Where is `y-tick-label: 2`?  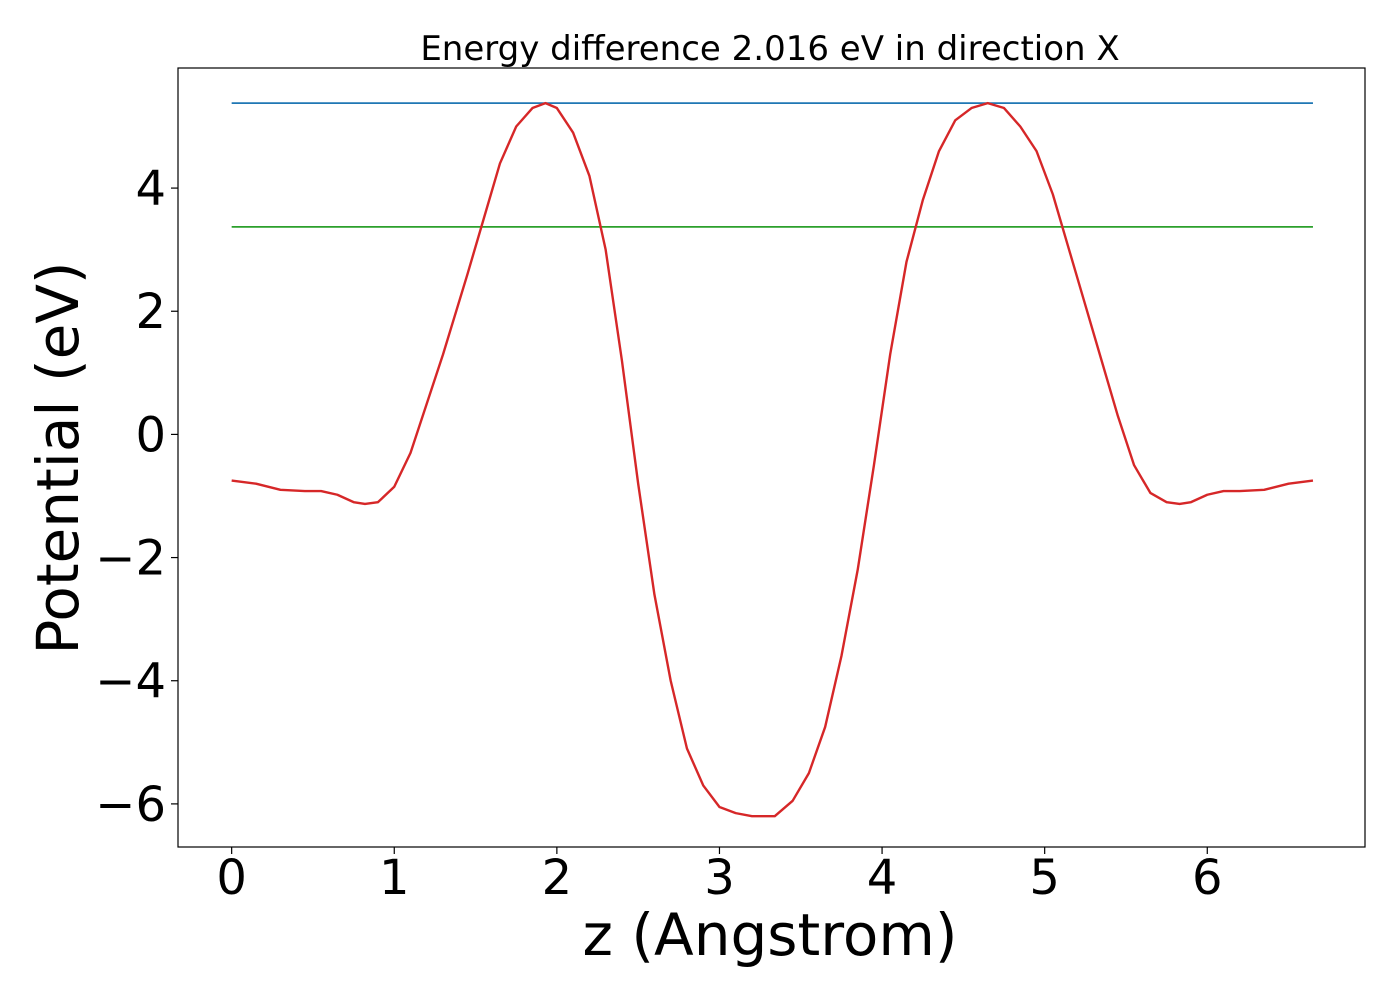
y-tick-label: 2 is located at coordinates (150, 312).